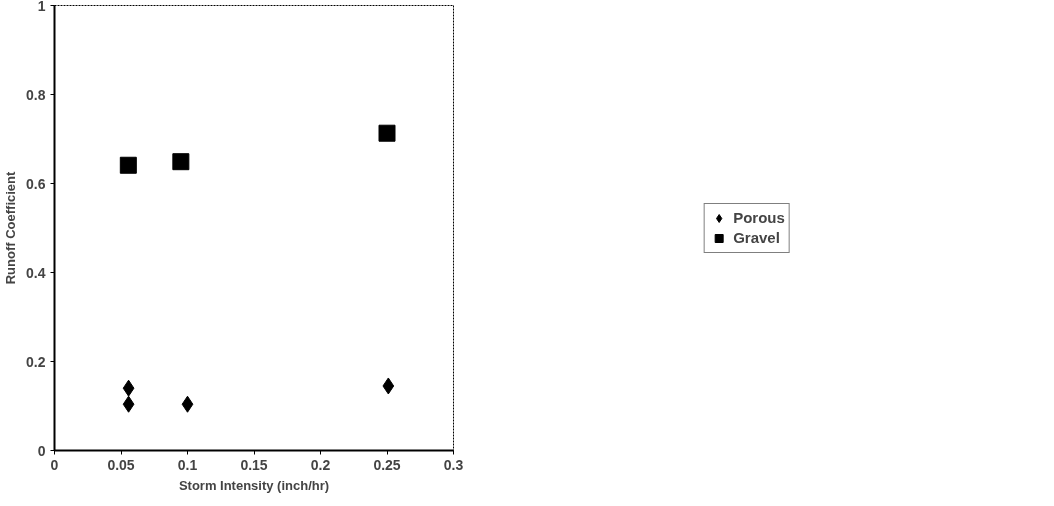  What do you see at coordinates (187, 464) in the screenshot?
I see `x-tick-label: 0.1` at bounding box center [187, 464].